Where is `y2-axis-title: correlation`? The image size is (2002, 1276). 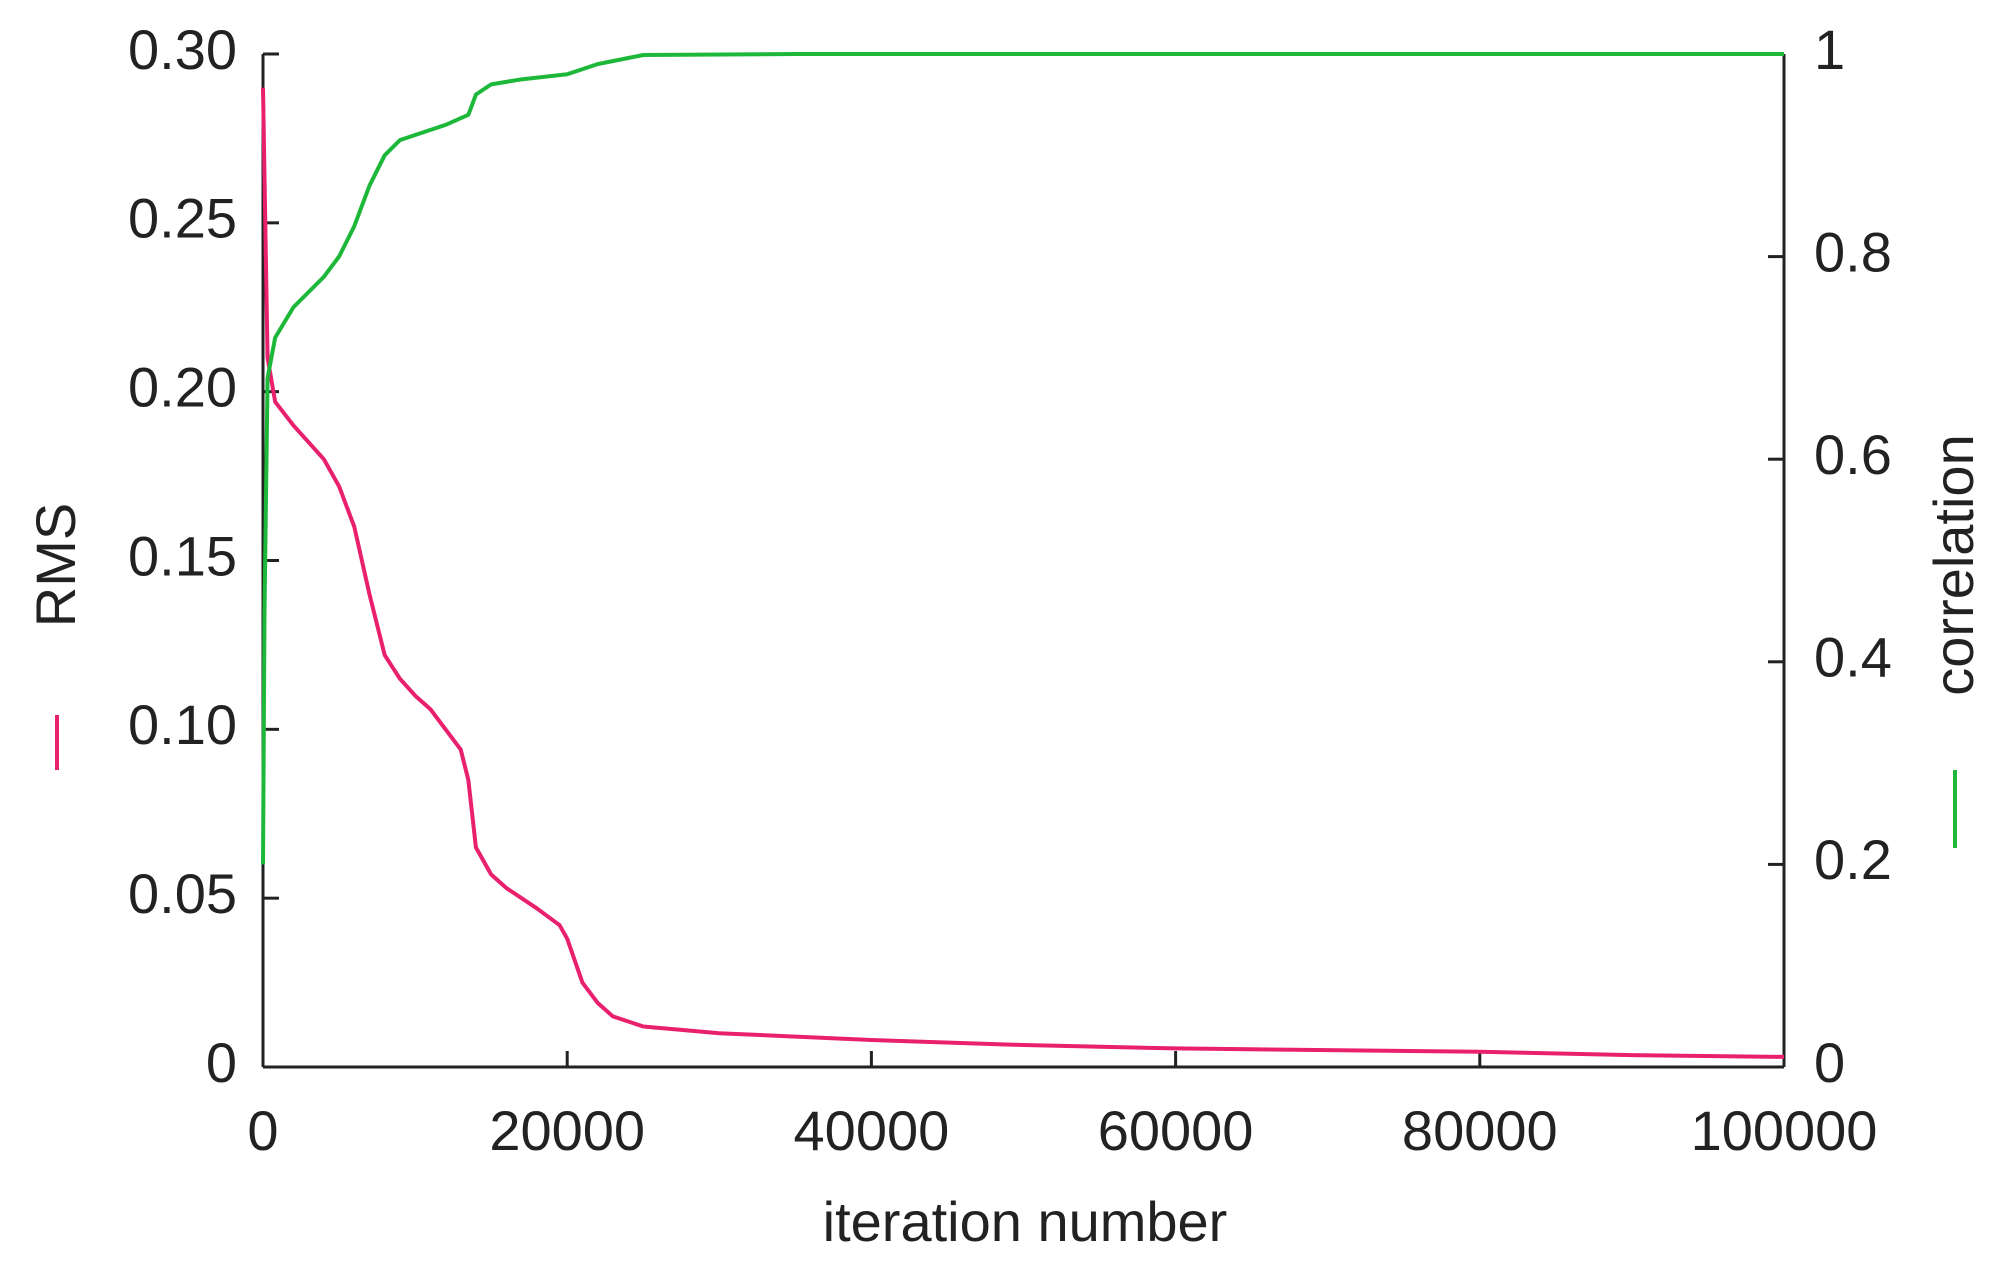
y2-axis-title: correlation is located at coordinates (1953, 564).